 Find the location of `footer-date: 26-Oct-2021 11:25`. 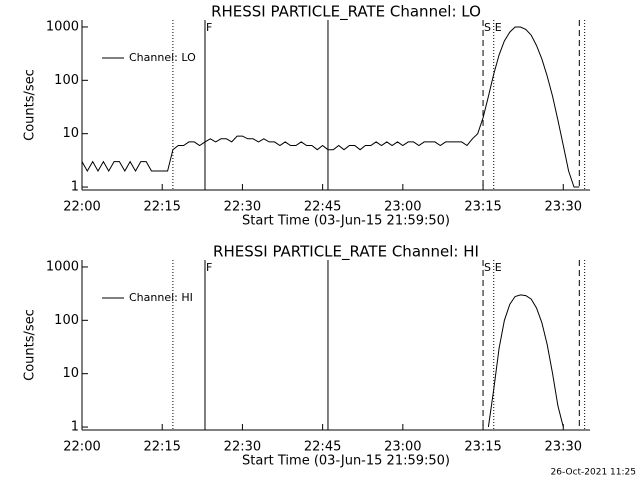

footer-date: 26-Oct-2021 11:25 is located at coordinates (593, 473).